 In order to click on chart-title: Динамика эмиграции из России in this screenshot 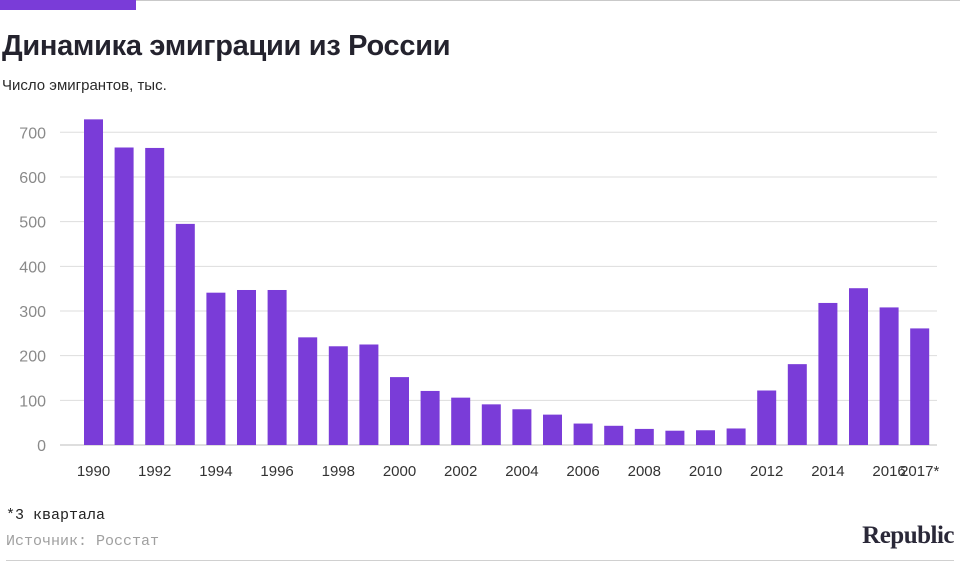, I will do `click(226, 46)`.